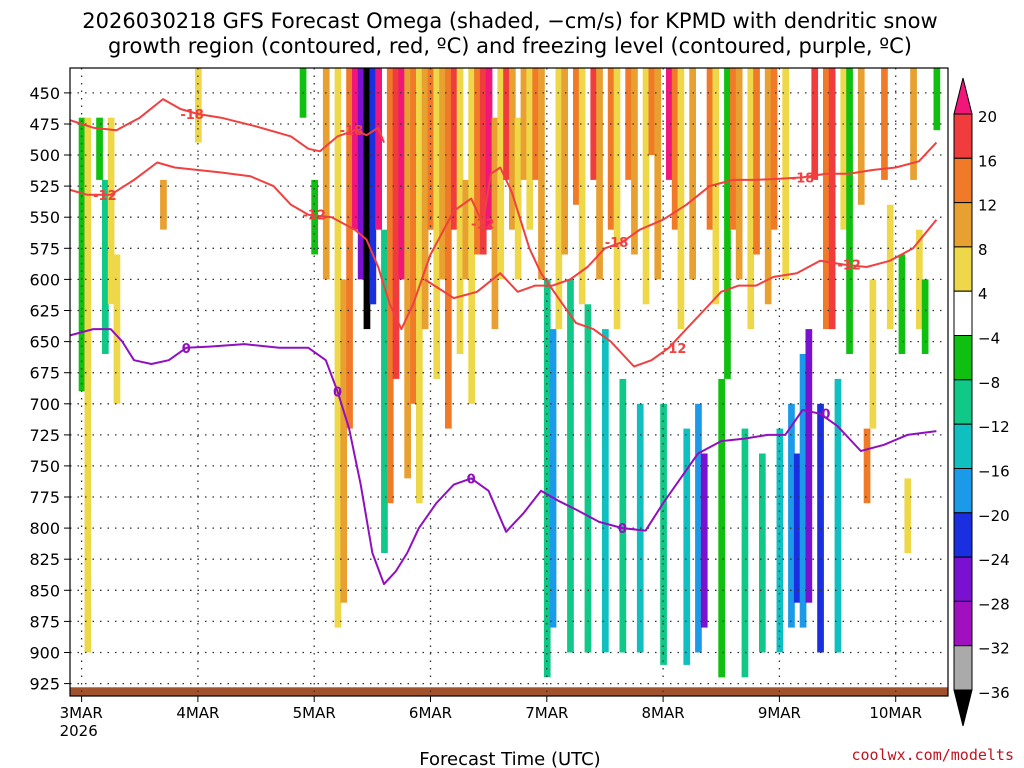  What do you see at coordinates (483, 224) in the screenshot?
I see `contour-label-1-2: -12` at bounding box center [483, 224].